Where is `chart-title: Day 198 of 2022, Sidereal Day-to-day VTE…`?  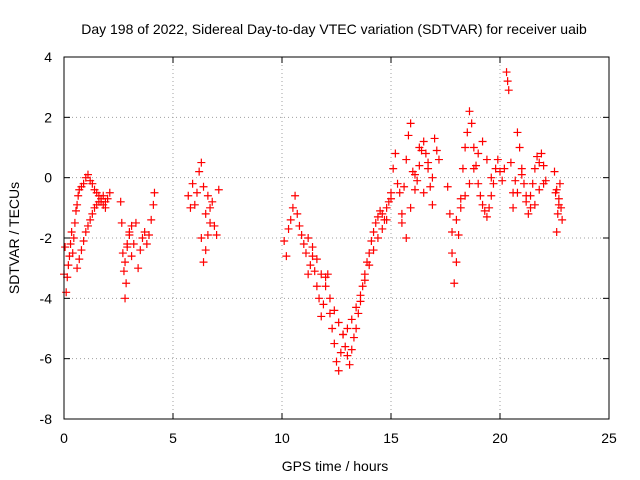
chart-title: Day 198 of 2022, Sidereal Day-to-day VTE… is located at coordinates (334, 29).